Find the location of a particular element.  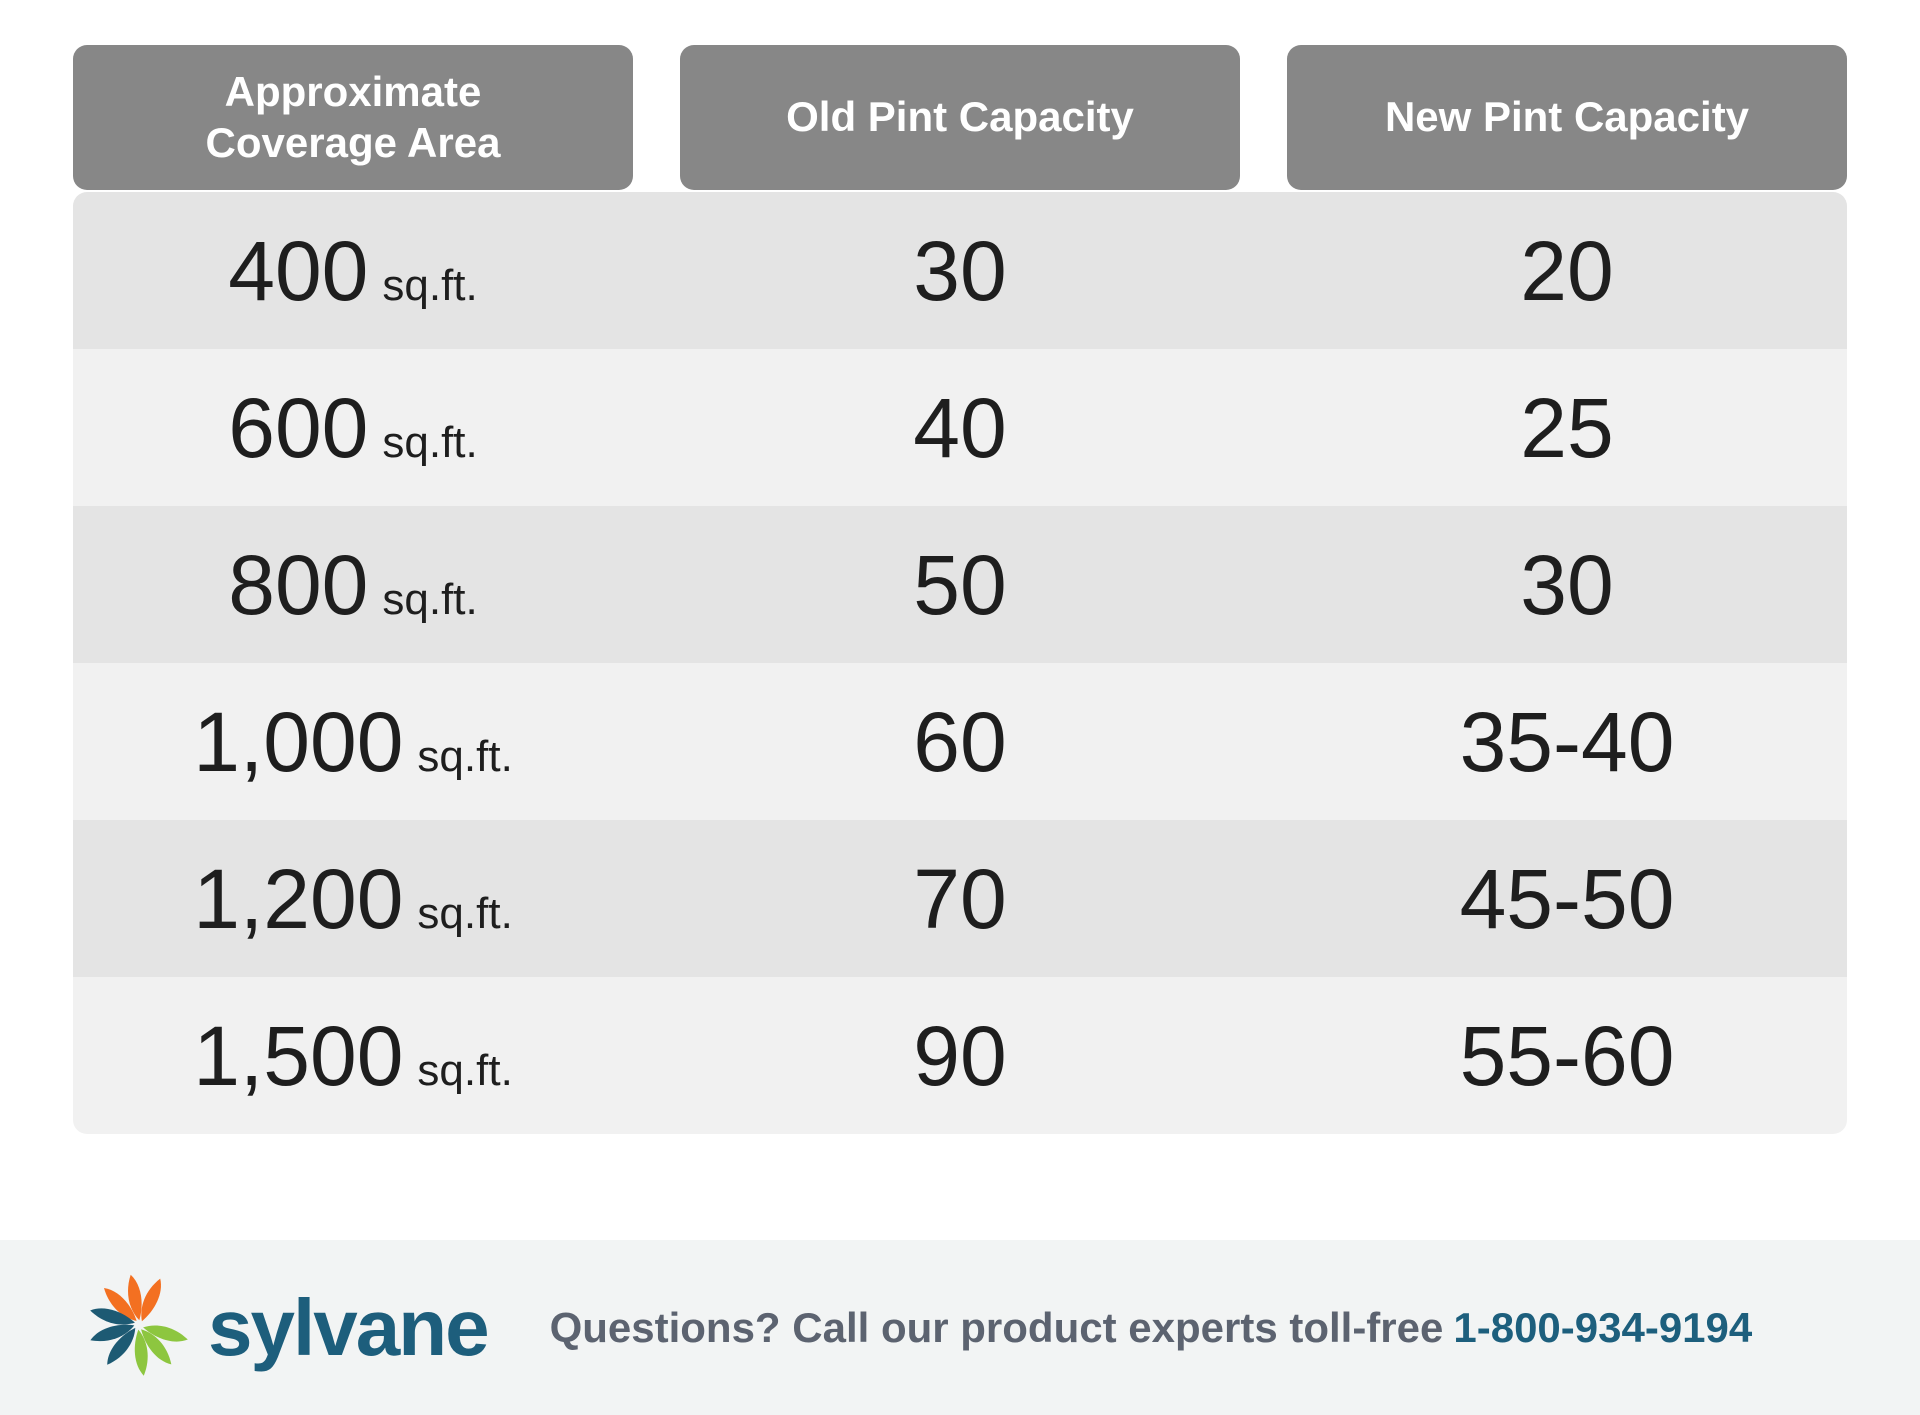

header-coverage-area: Approximate Coverage Area is located at coordinates (353, 117).